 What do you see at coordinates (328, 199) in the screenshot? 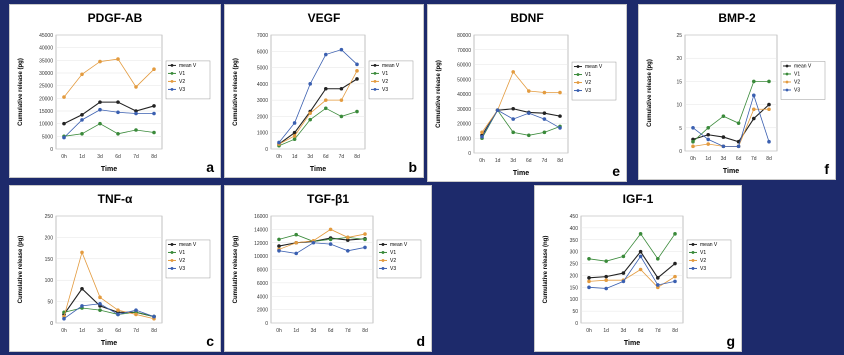
I see `chart-title: TGF-β1` at bounding box center [328, 199].